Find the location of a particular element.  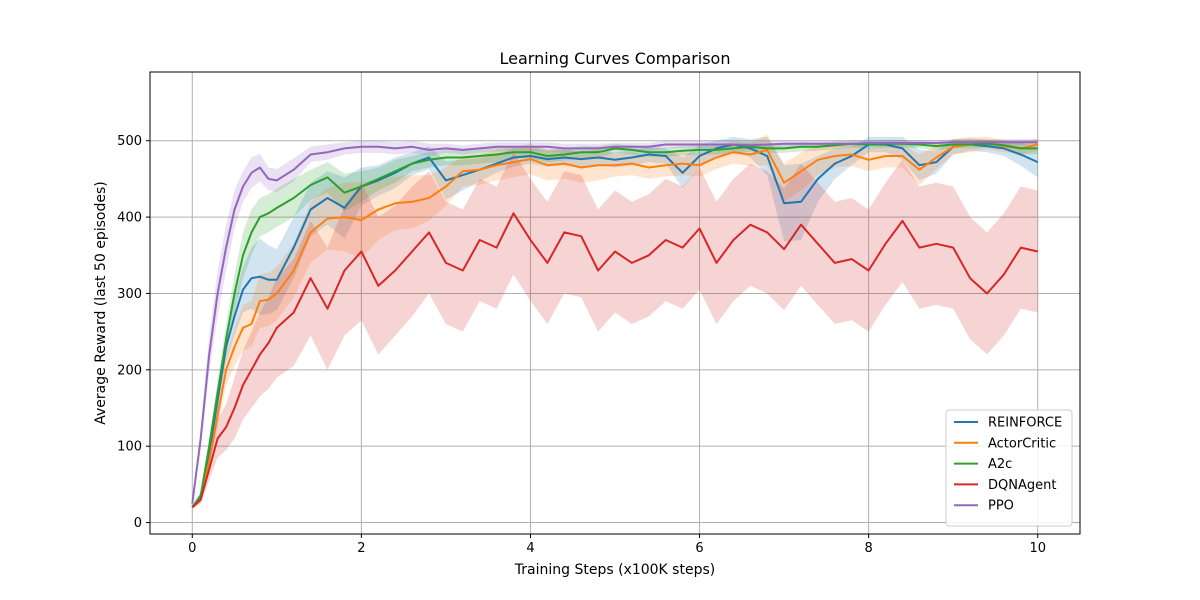

legend-label-actorcritic: ActorCritic is located at coordinates (1022, 443).